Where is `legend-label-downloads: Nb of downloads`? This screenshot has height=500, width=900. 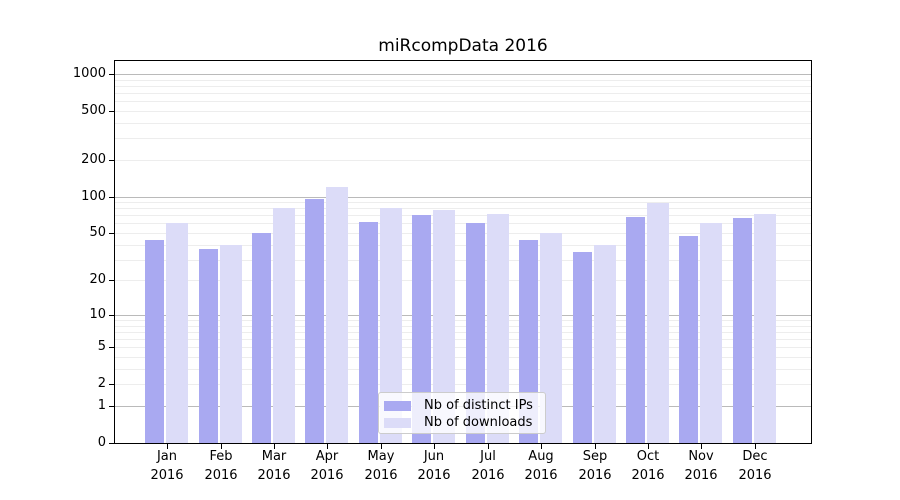 legend-label-downloads: Nb of downloads is located at coordinates (478, 422).